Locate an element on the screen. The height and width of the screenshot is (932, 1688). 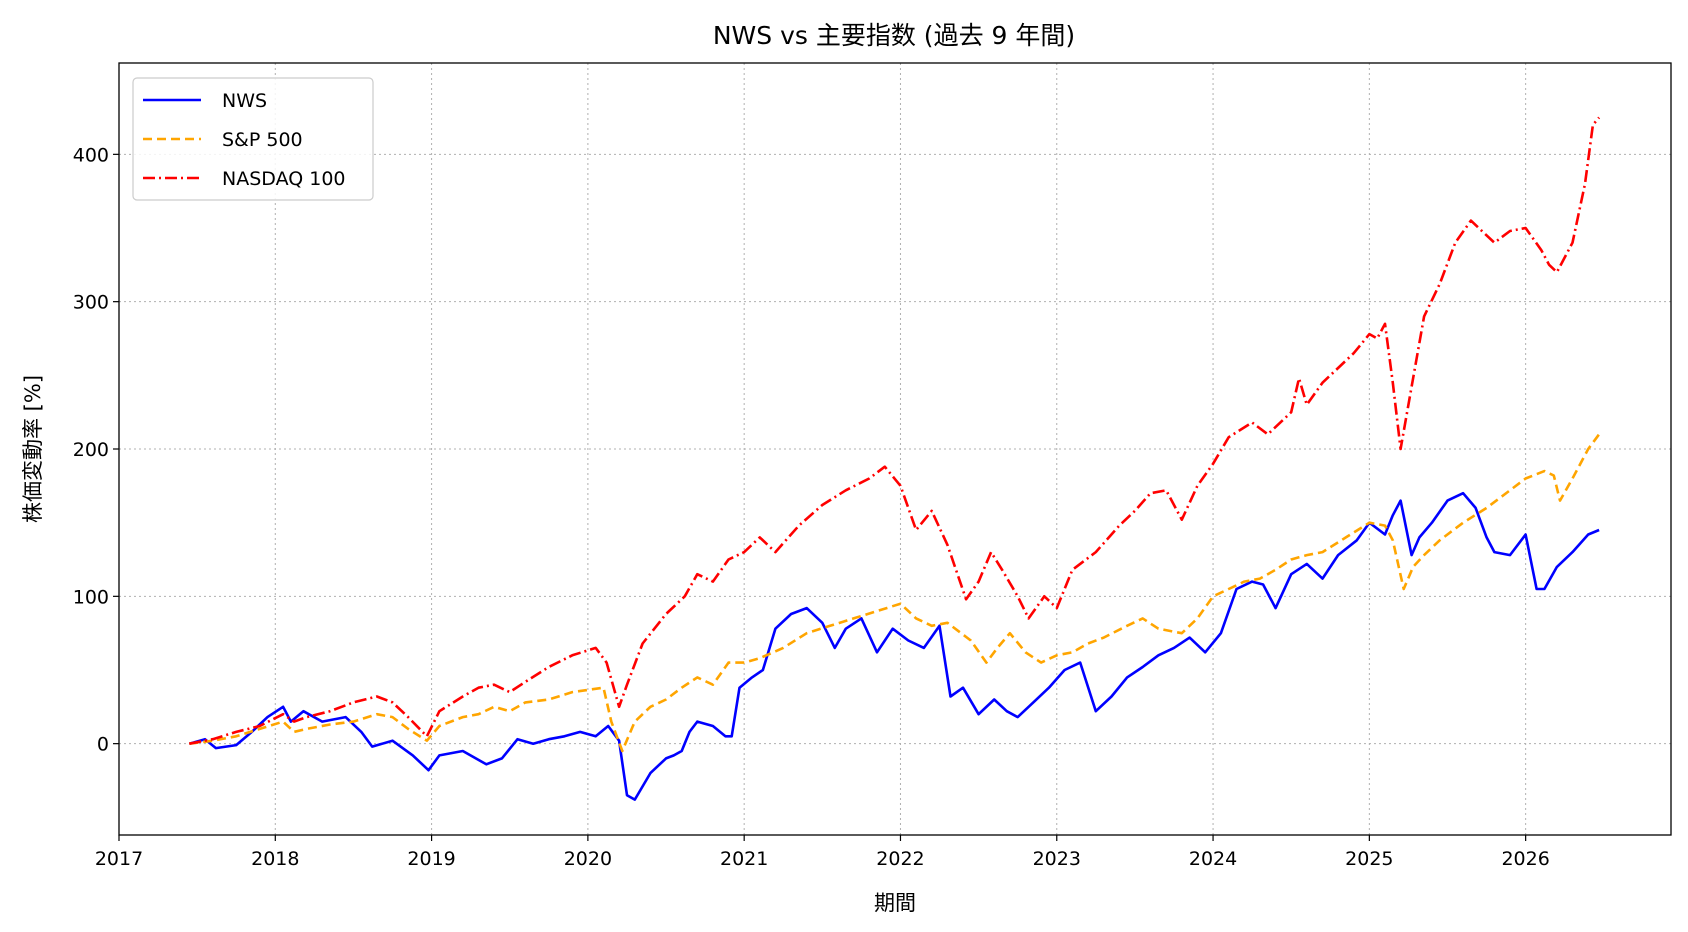
x-tick-label: 2024 is located at coordinates (1213, 859).